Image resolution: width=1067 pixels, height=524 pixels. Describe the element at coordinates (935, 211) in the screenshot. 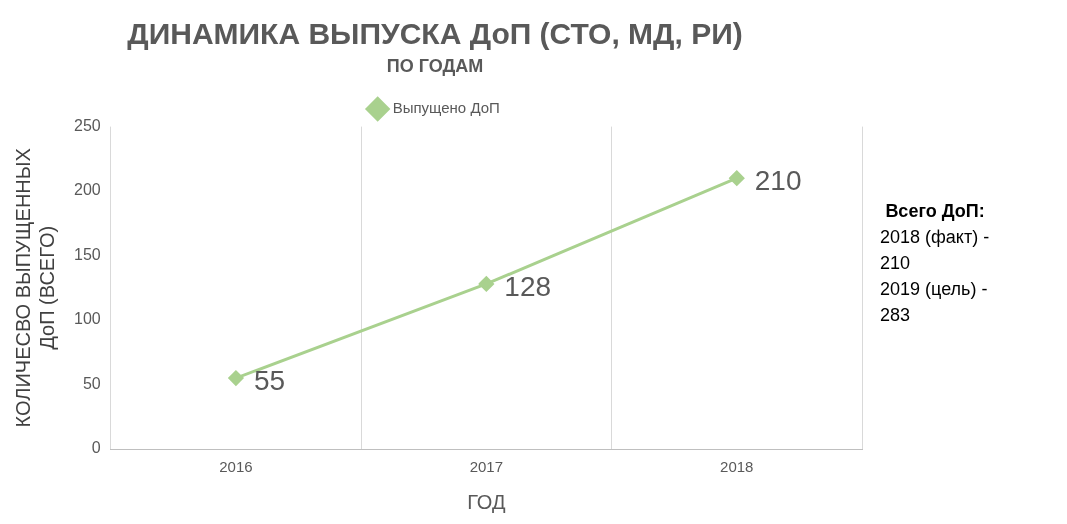

I see `text: Всего ДоП:` at that location.